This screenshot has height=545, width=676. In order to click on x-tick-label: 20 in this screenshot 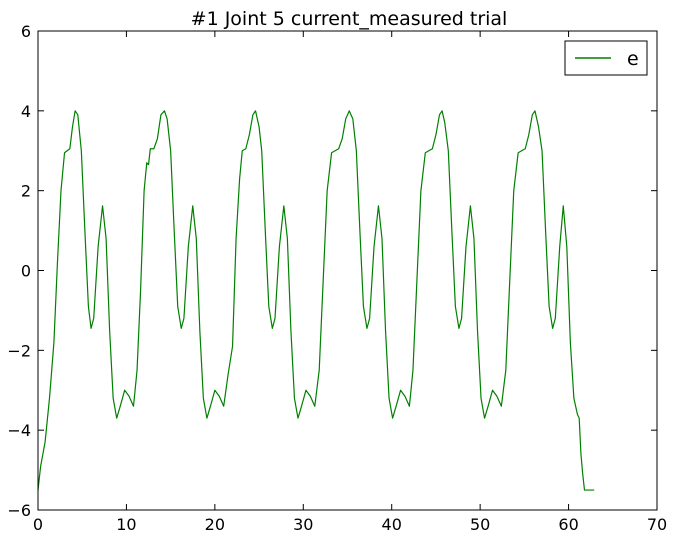, I will do `click(215, 524)`.